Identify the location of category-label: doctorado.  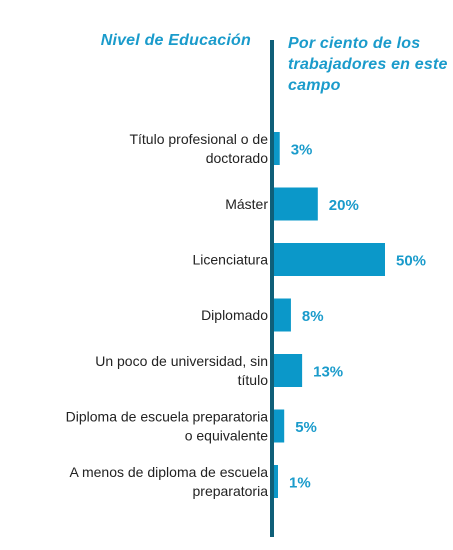
(237, 158).